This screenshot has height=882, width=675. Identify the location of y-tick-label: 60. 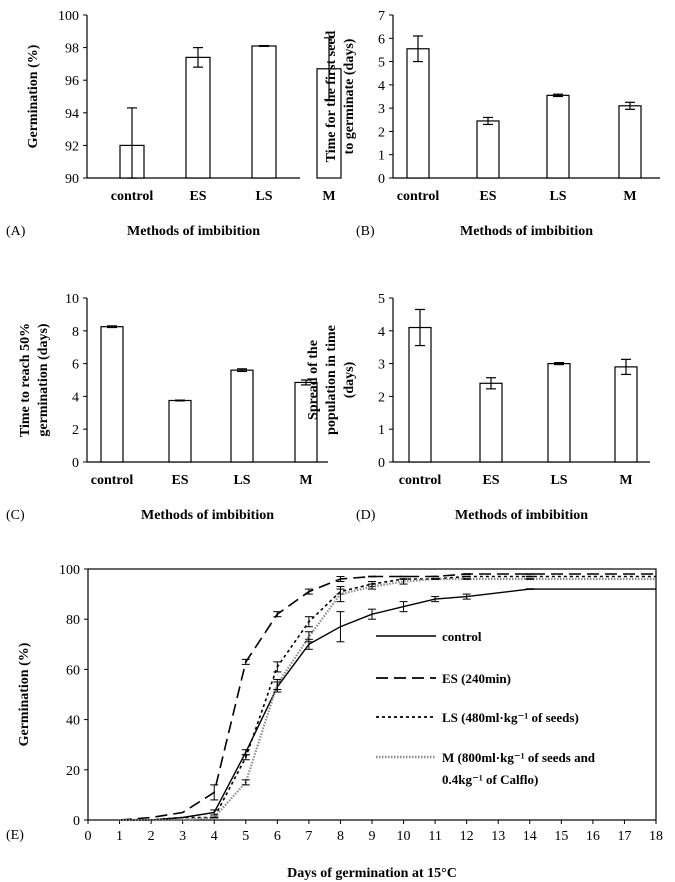
(73, 670).